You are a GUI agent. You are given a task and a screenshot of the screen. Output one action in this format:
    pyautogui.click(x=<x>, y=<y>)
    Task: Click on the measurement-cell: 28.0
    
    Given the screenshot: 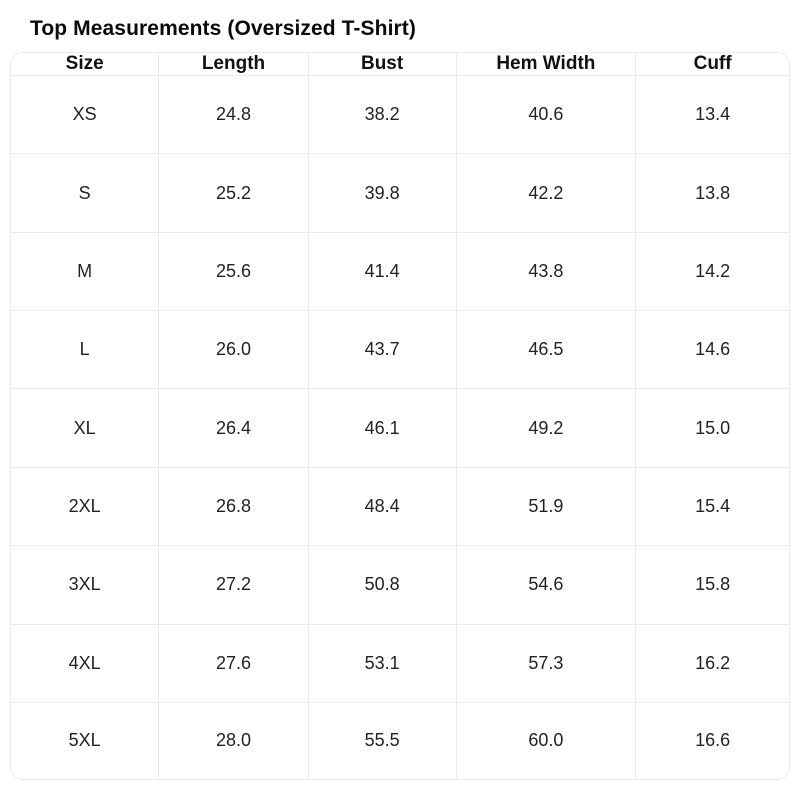 What is the action you would take?
    pyautogui.click(x=233, y=740)
    